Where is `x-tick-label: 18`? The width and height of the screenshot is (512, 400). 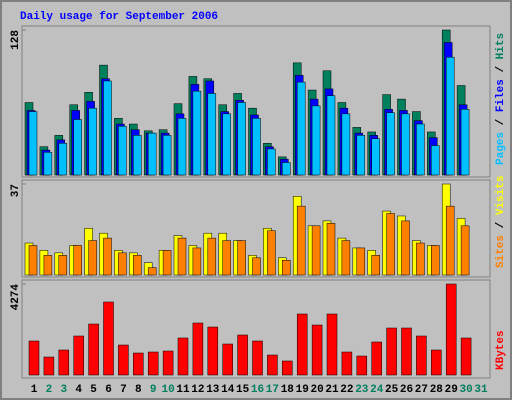
x-tick-label: 18 is located at coordinates (288, 390).